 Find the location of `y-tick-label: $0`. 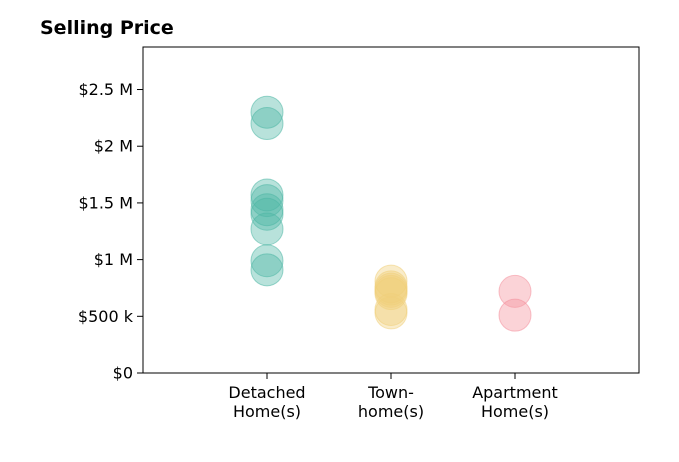

y-tick-label: $0 is located at coordinates (123, 373).